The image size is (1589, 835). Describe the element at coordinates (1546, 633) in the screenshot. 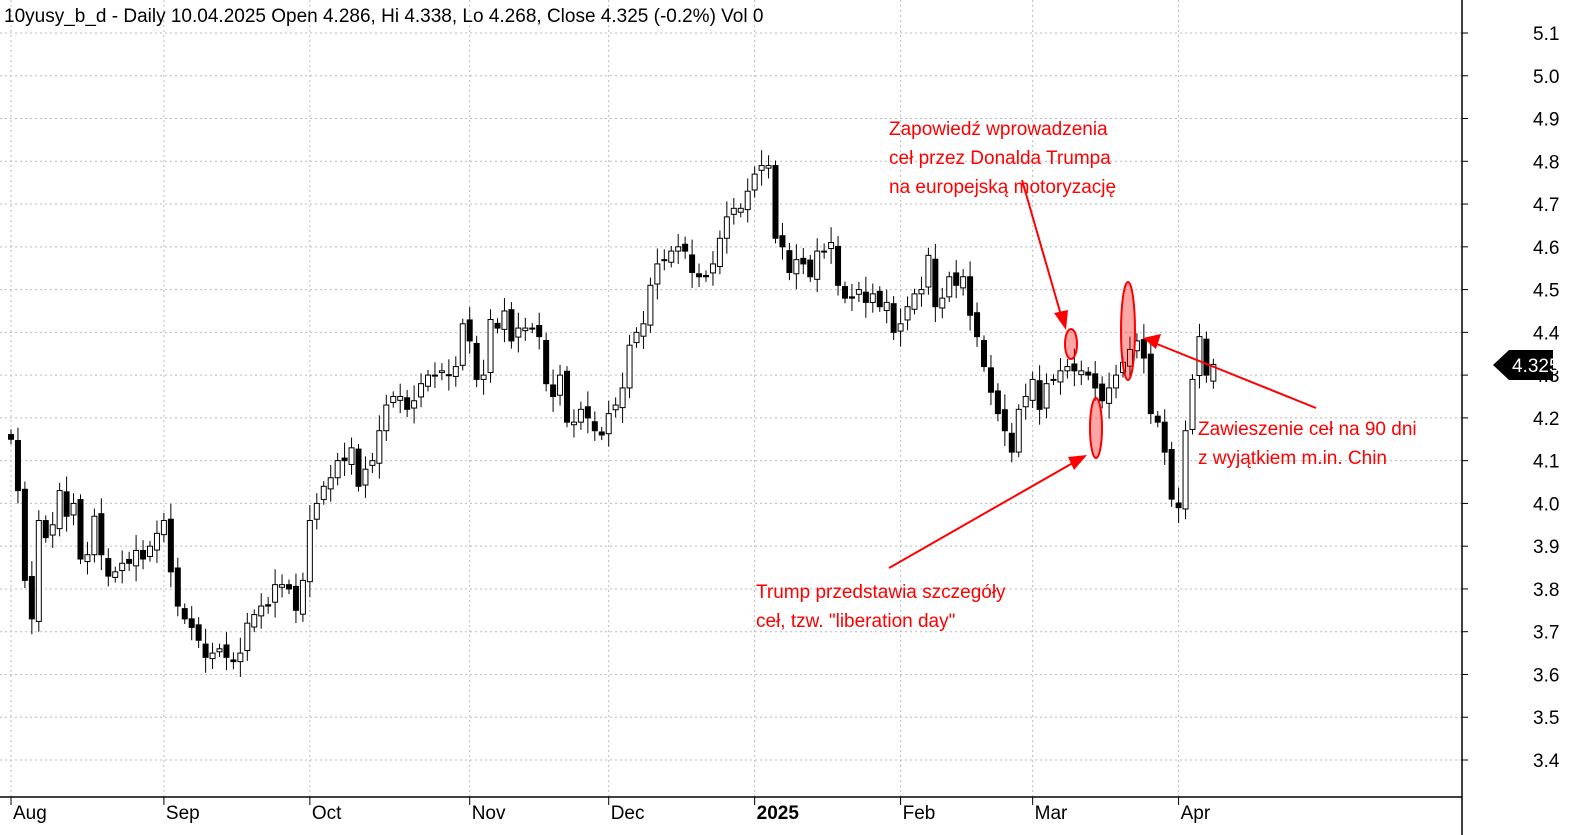

I see `y-tick-label: 3.7` at that location.